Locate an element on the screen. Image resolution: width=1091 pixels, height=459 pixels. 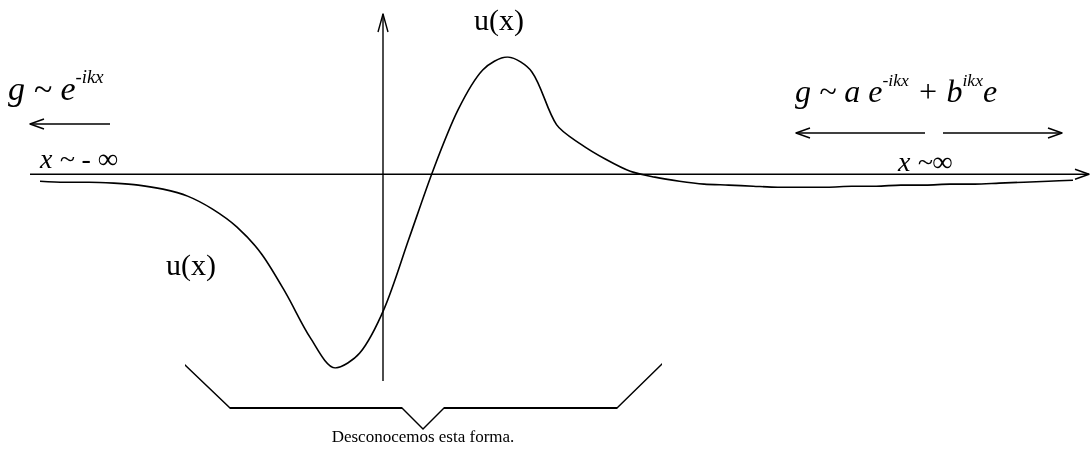
annotation: g ~ e$^{-ikx}$ is located at coordinates (56, 86).